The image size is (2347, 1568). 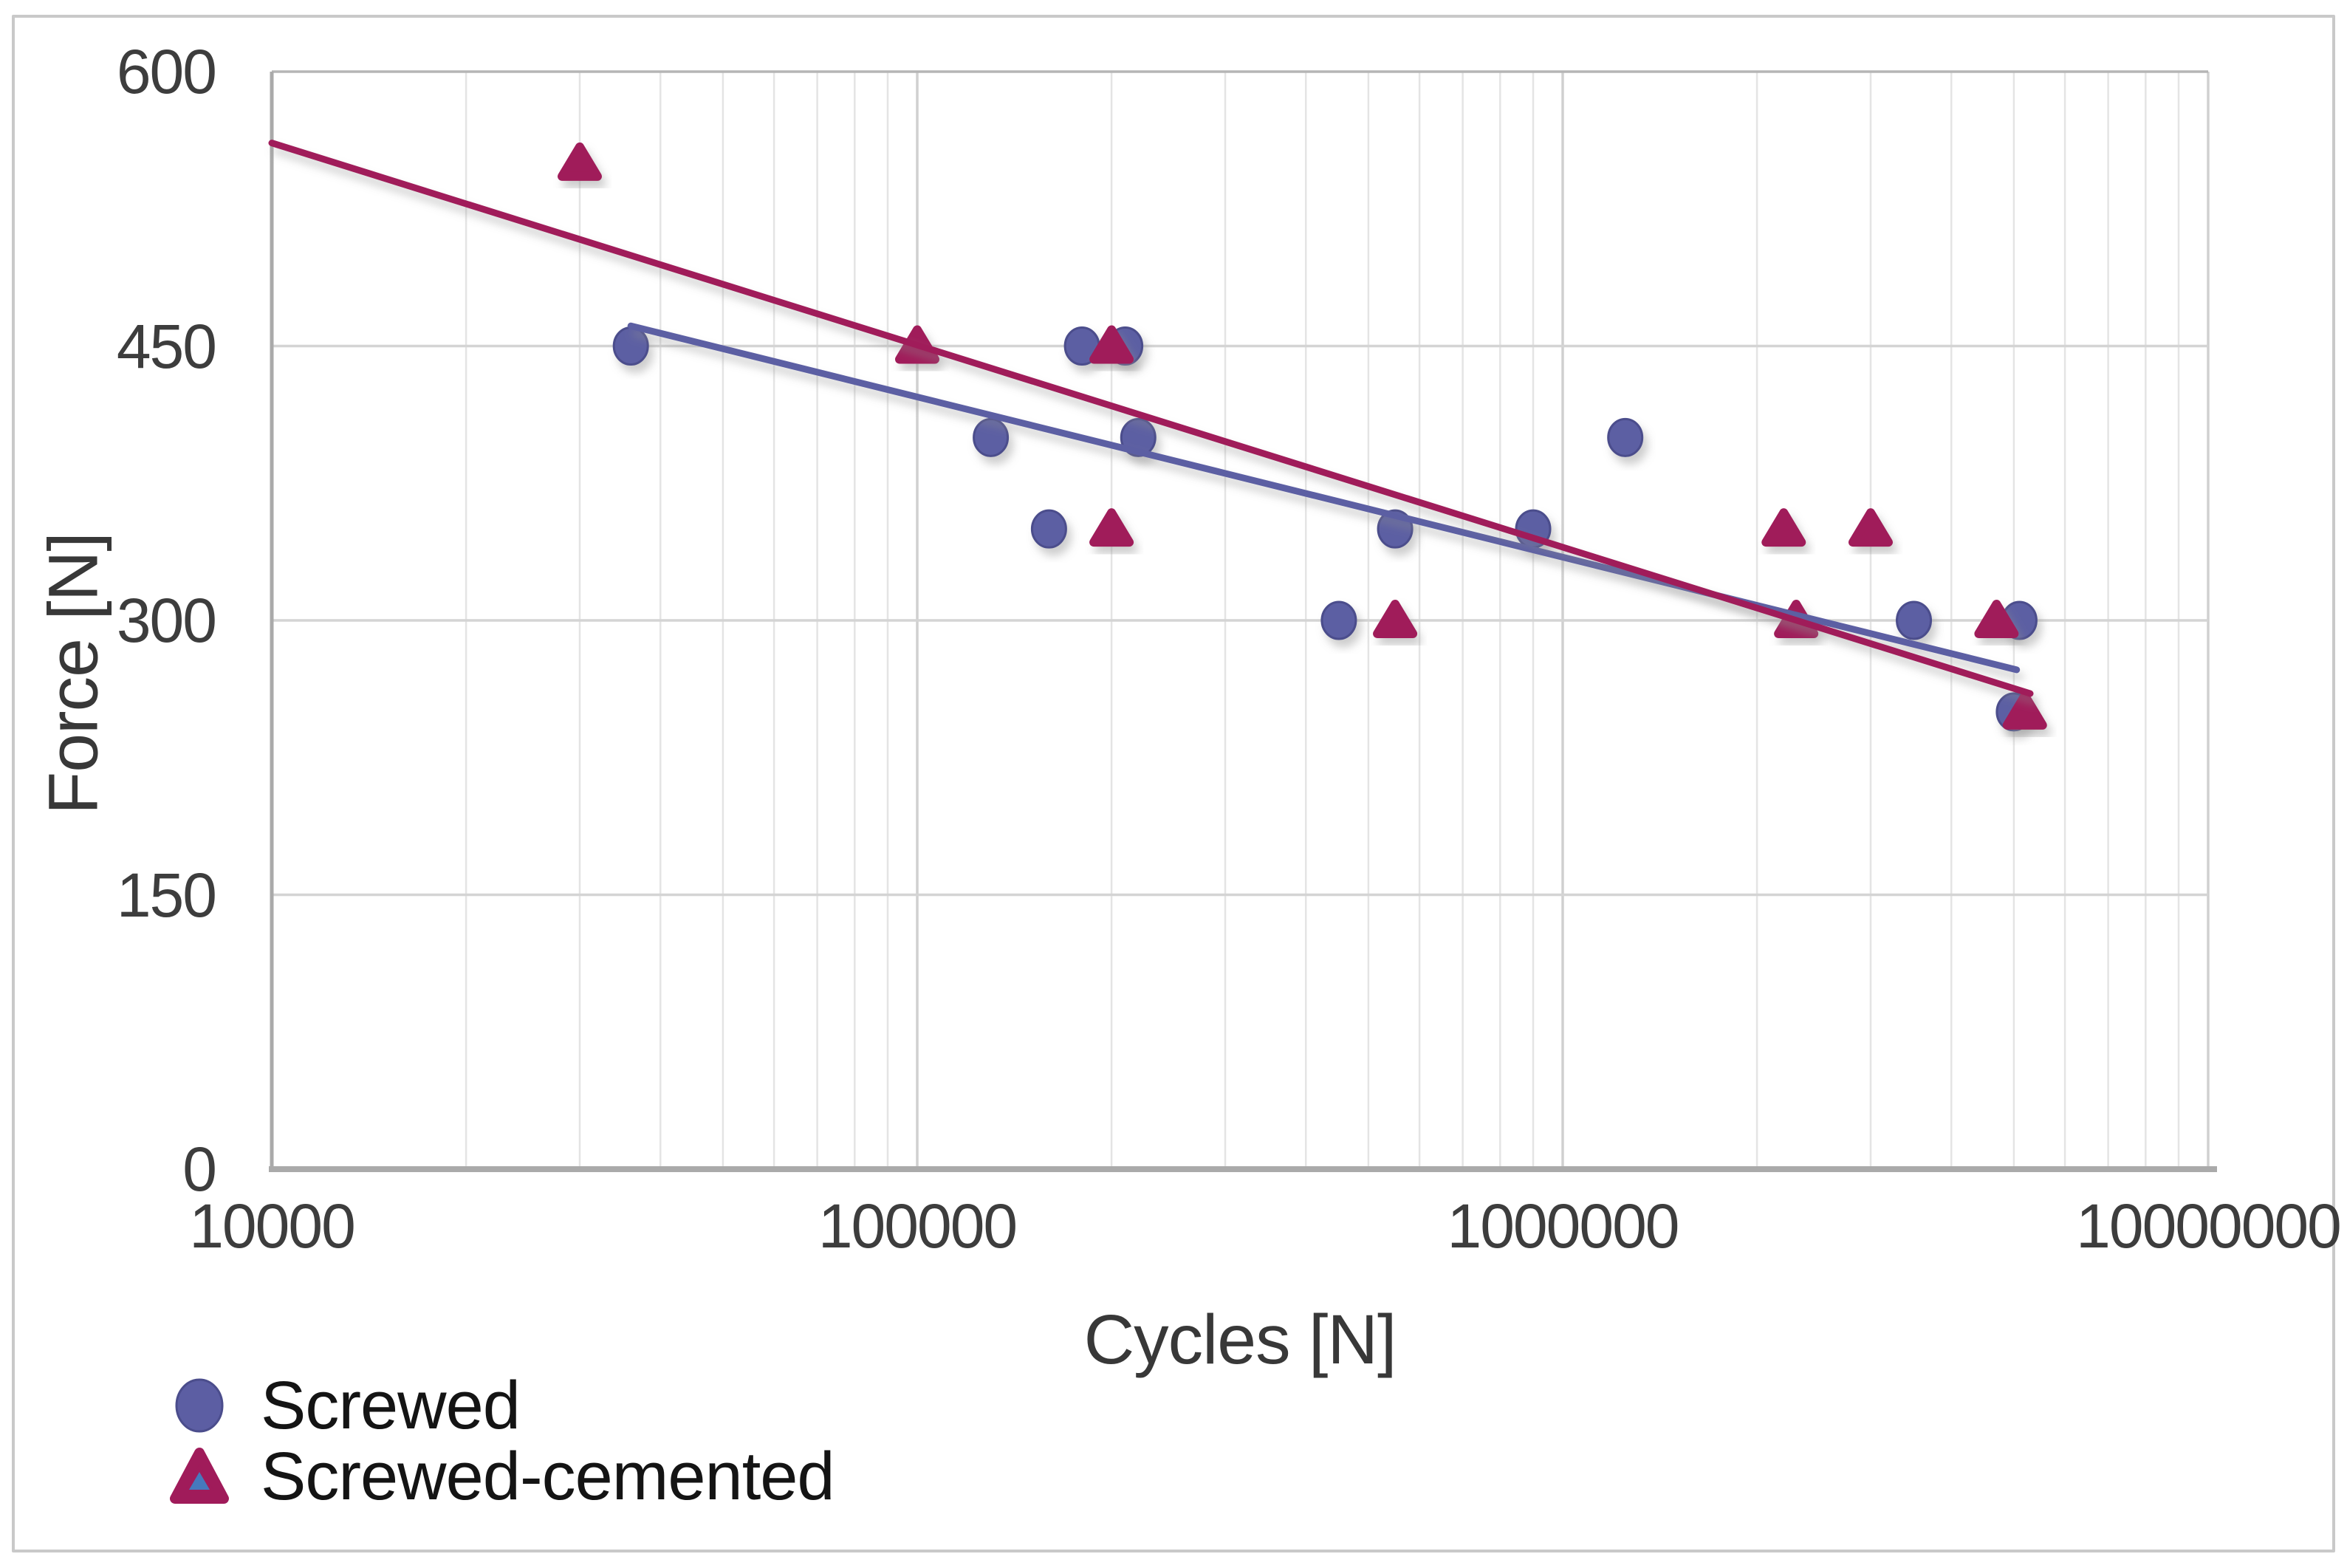 I want to click on triangle-marker-icon, so click(x=199, y=1476).